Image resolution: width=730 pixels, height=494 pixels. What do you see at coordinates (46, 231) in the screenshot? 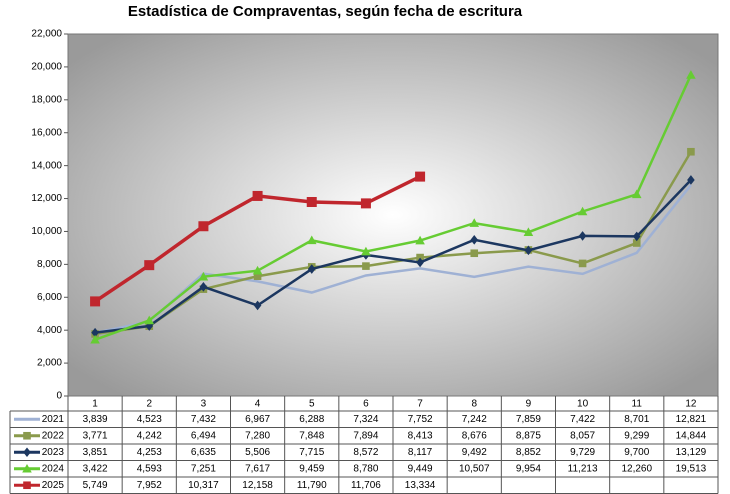
I see `y-tick-label: 10,000` at bounding box center [46, 231].